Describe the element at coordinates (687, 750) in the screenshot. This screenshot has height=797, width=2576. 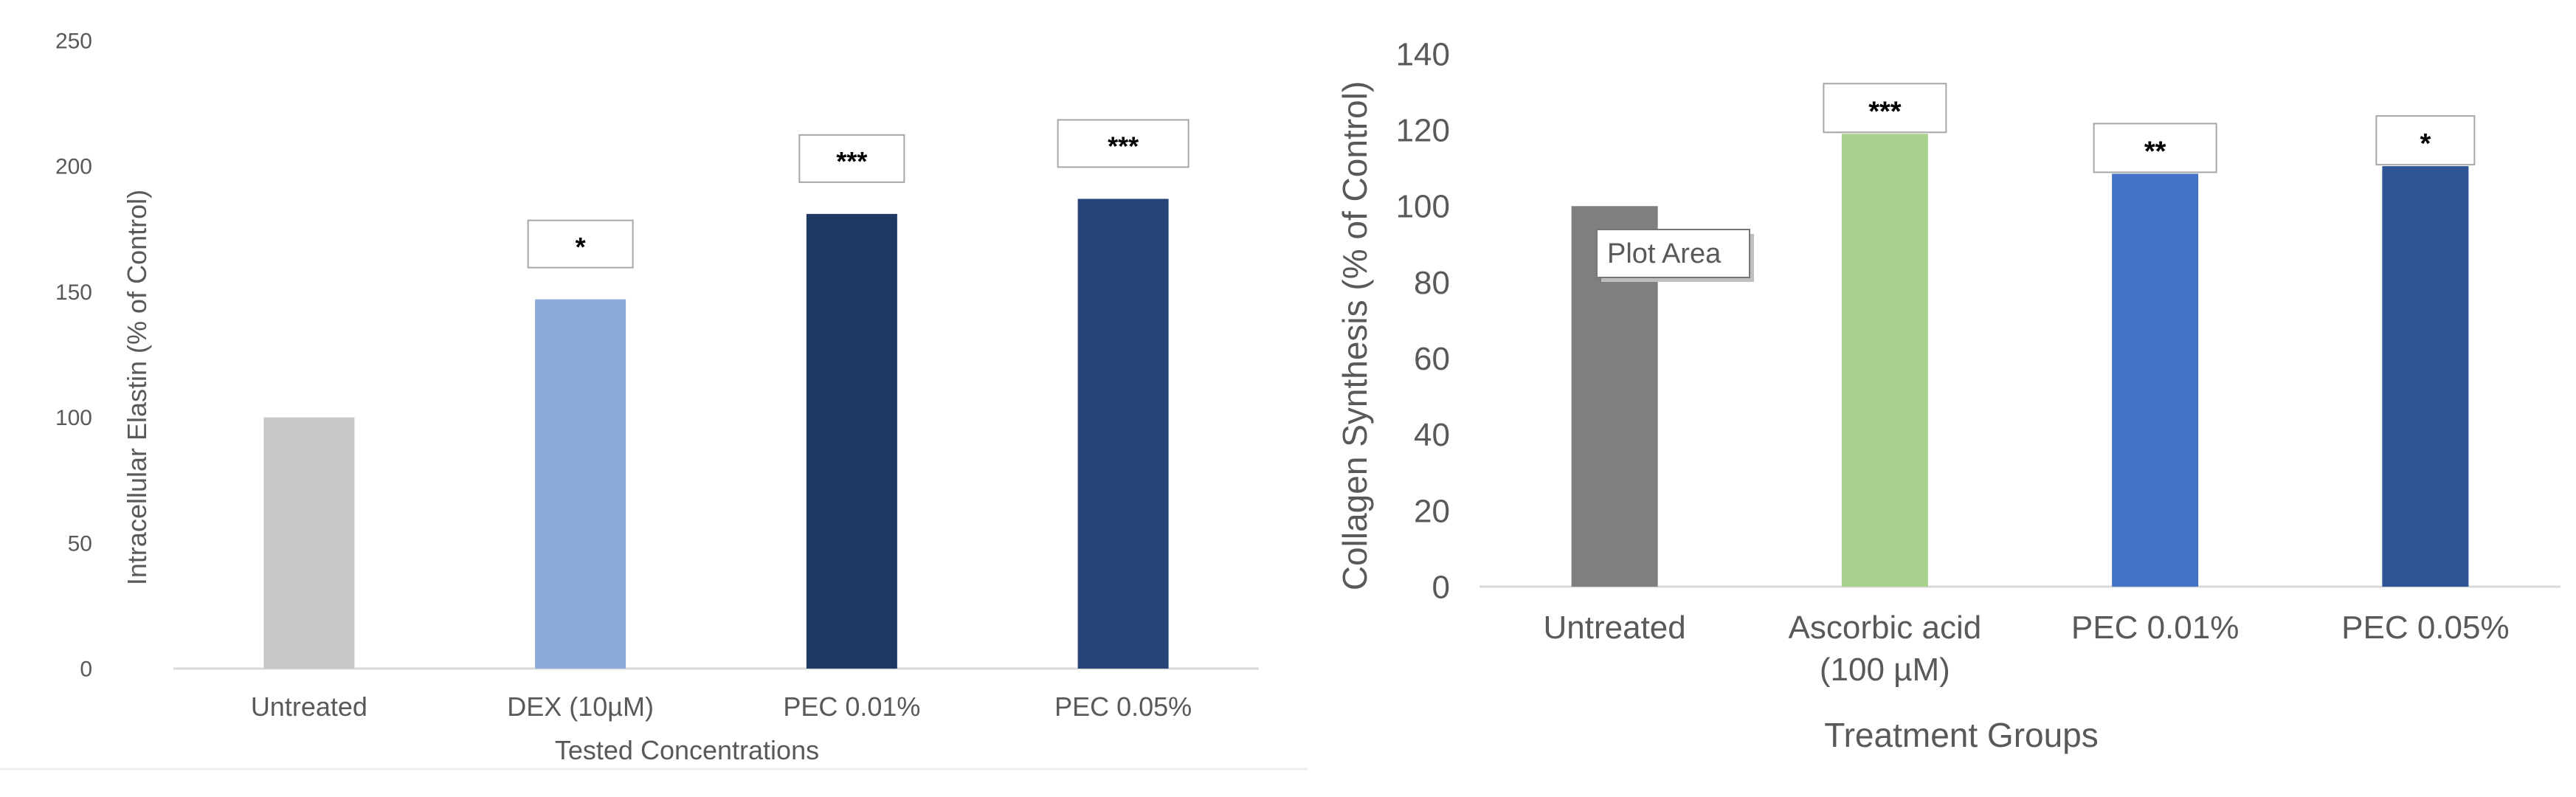
I see `elastin-x-axis-title: Tested Concentrations` at that location.